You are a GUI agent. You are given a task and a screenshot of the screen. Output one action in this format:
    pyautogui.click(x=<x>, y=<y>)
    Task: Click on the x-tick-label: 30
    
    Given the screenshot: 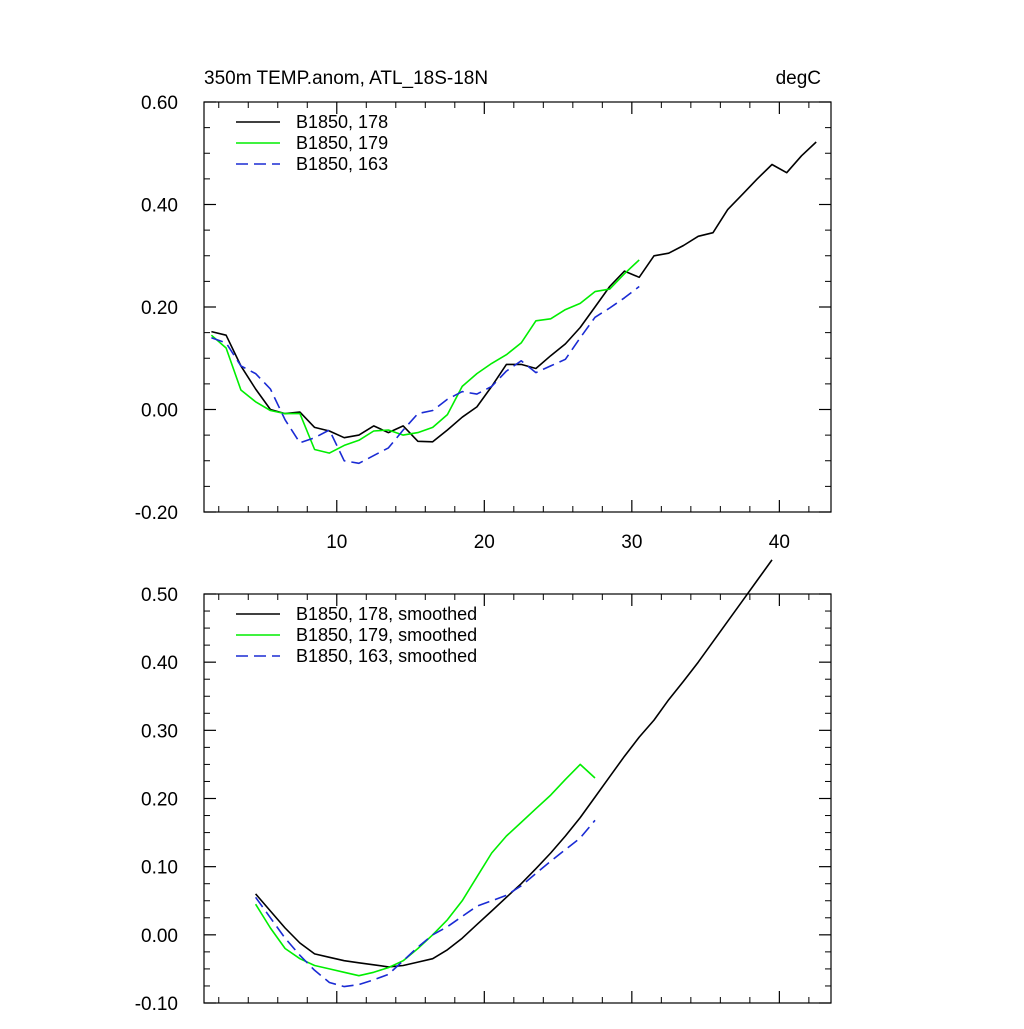 What is the action you would take?
    pyautogui.click(x=631, y=542)
    